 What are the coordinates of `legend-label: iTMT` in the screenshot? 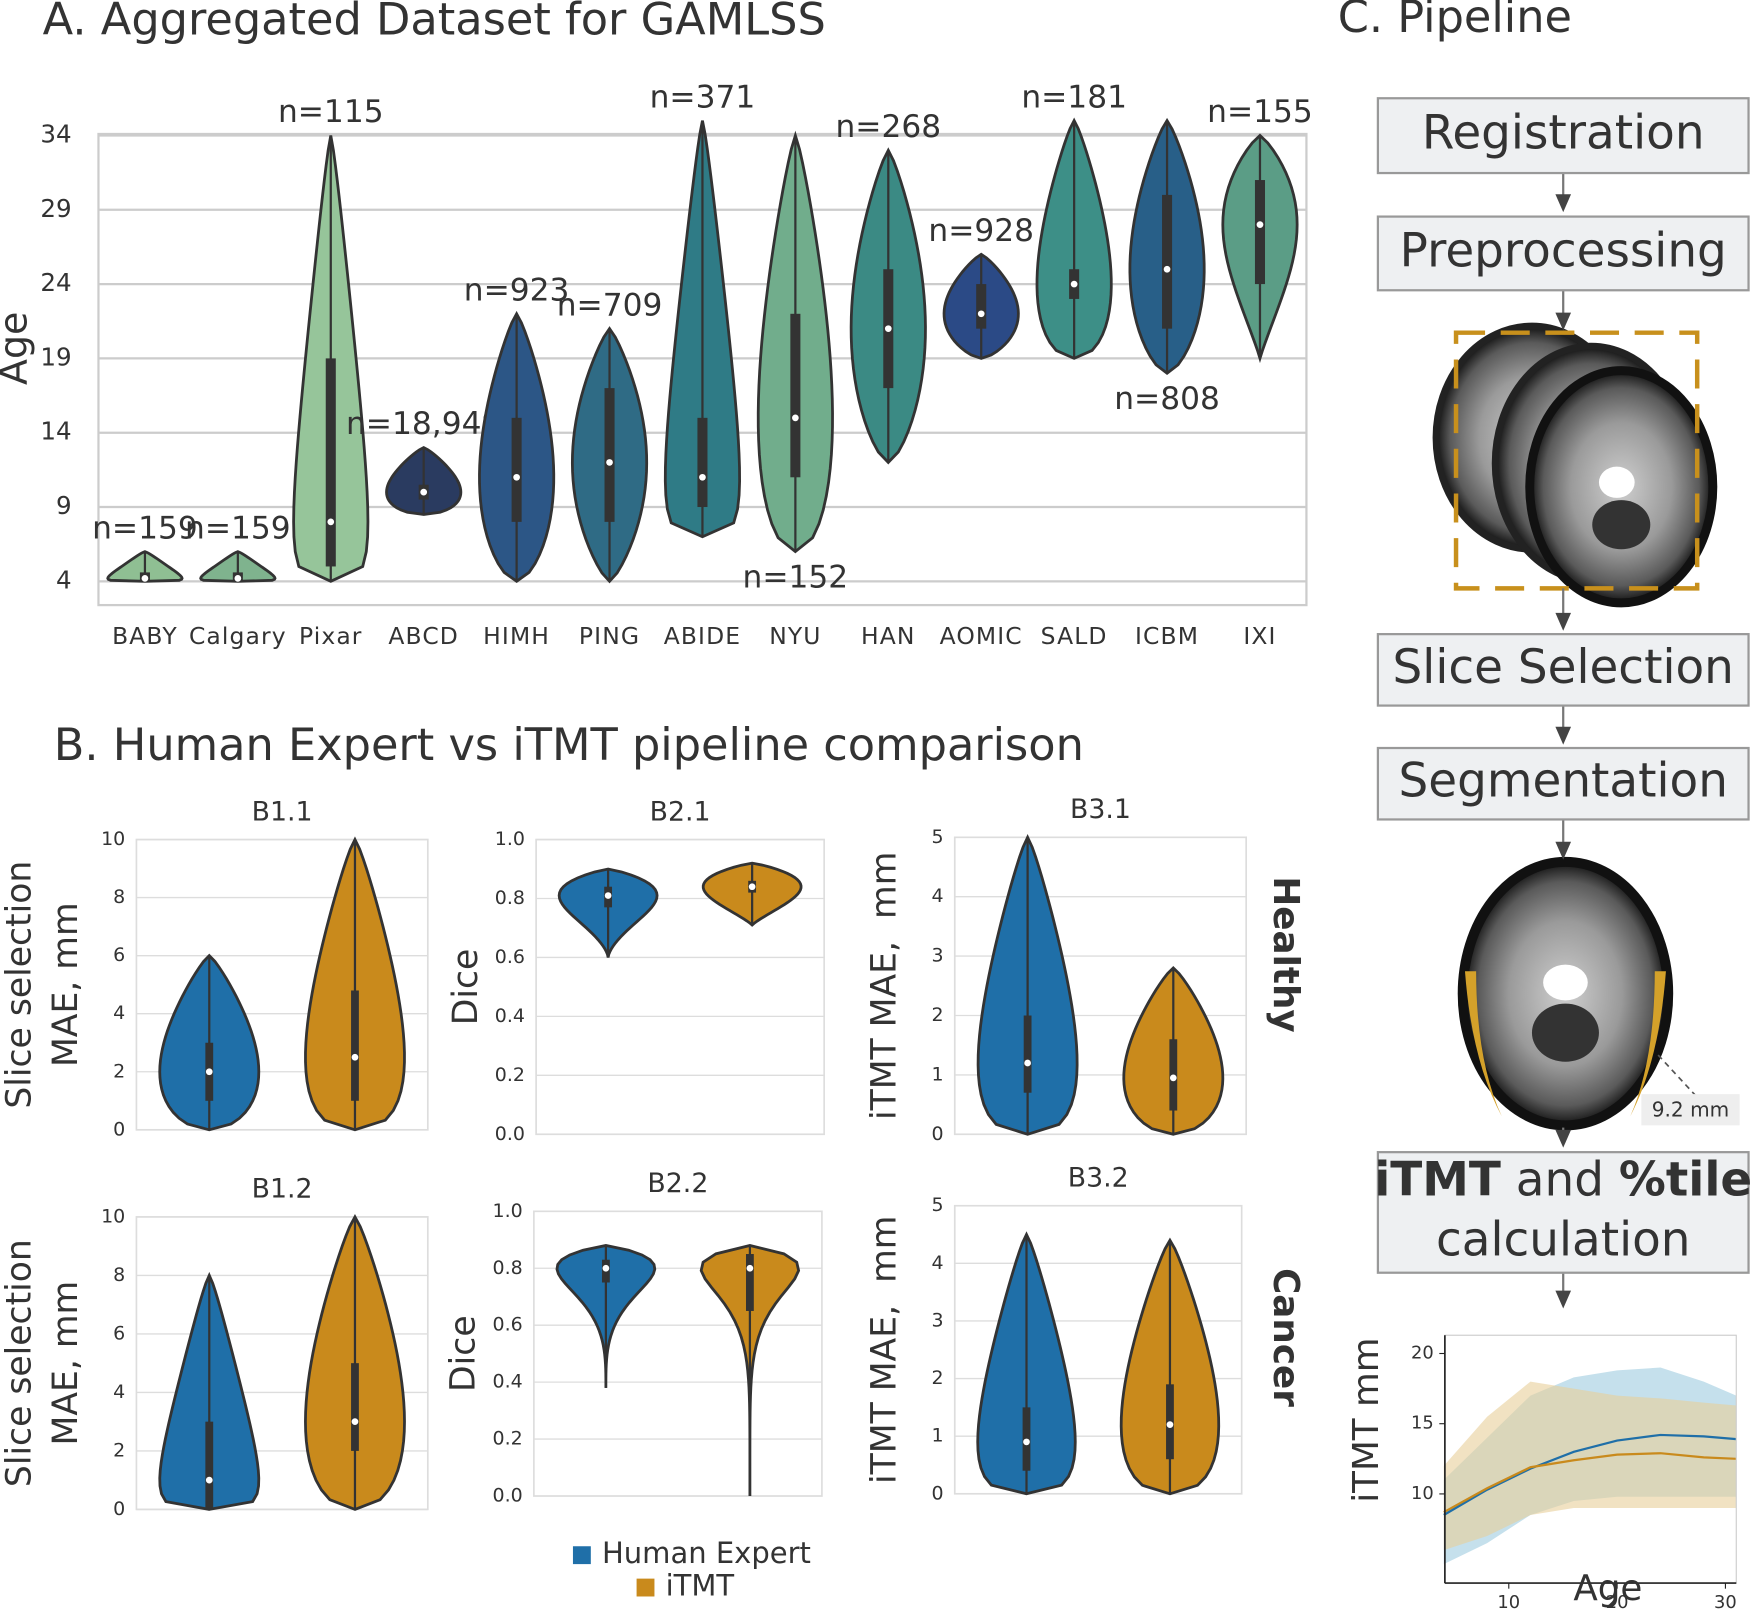 It's located at (700, 1586).